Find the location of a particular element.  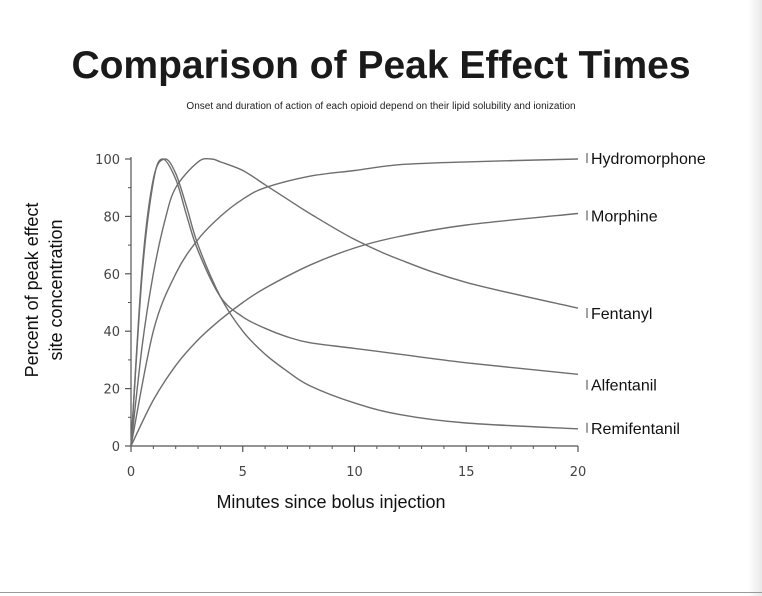

page-title: Comparison of Peak Effect Times is located at coordinates (381, 65).